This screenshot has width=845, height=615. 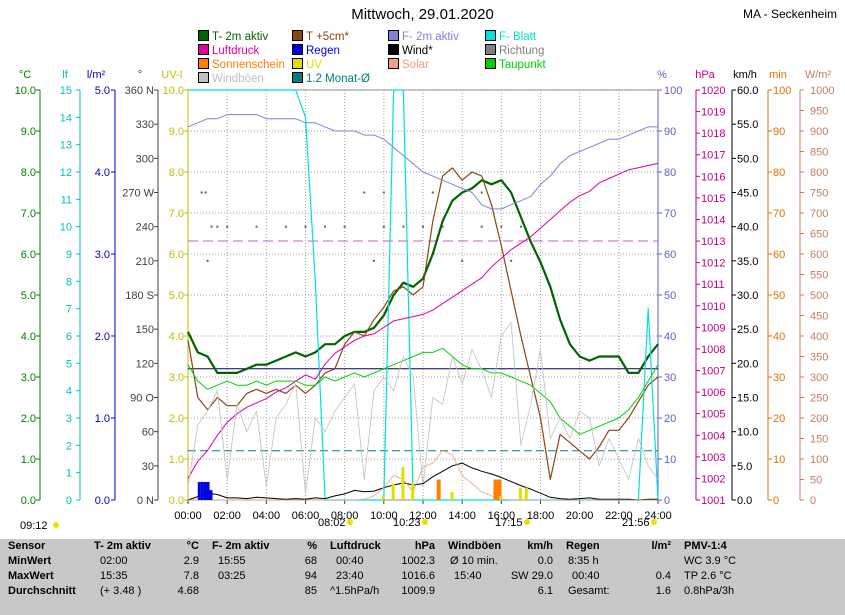 What do you see at coordinates (747, 228) in the screenshot?
I see `y-tick-label-wind: 40.0` at bounding box center [747, 228].